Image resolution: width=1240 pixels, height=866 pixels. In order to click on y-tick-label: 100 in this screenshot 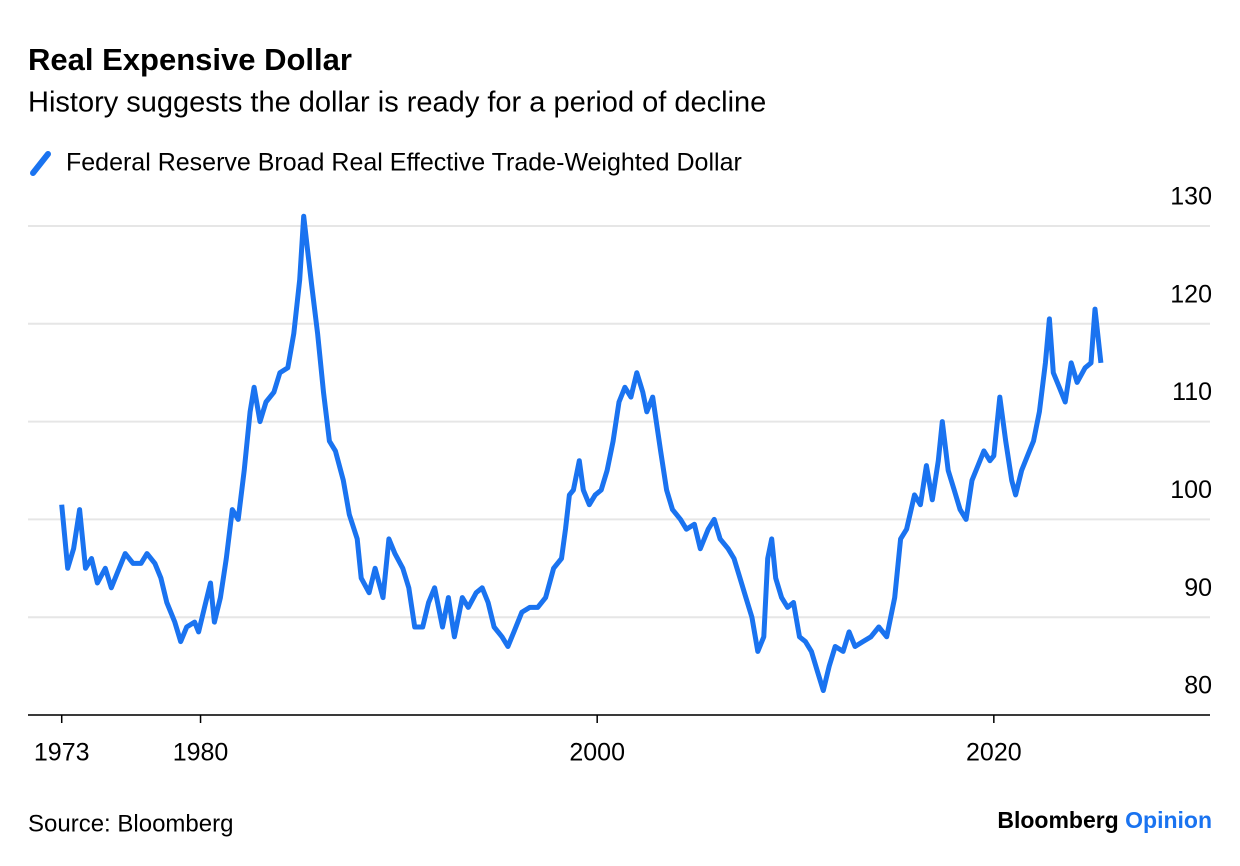, I will do `click(1191, 490)`.